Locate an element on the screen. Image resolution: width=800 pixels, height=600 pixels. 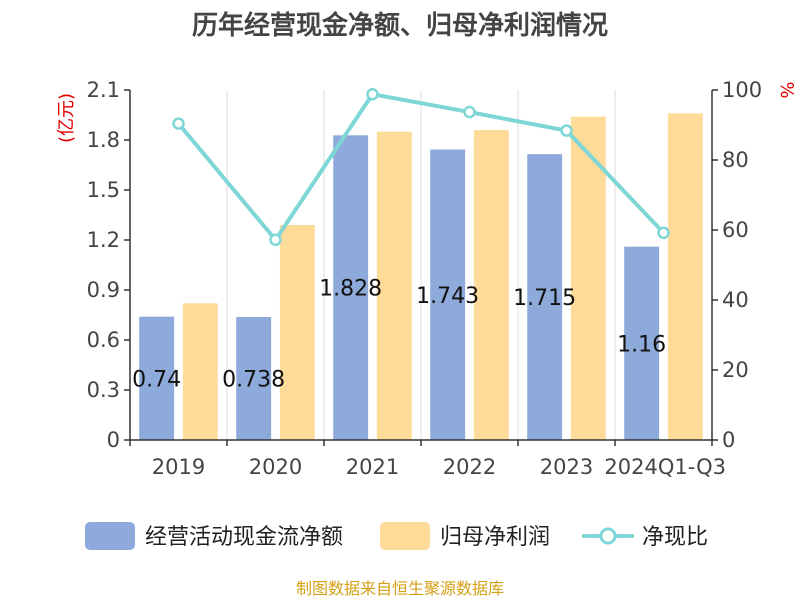
bar-value-label: 0.738 is located at coordinates (253, 380).